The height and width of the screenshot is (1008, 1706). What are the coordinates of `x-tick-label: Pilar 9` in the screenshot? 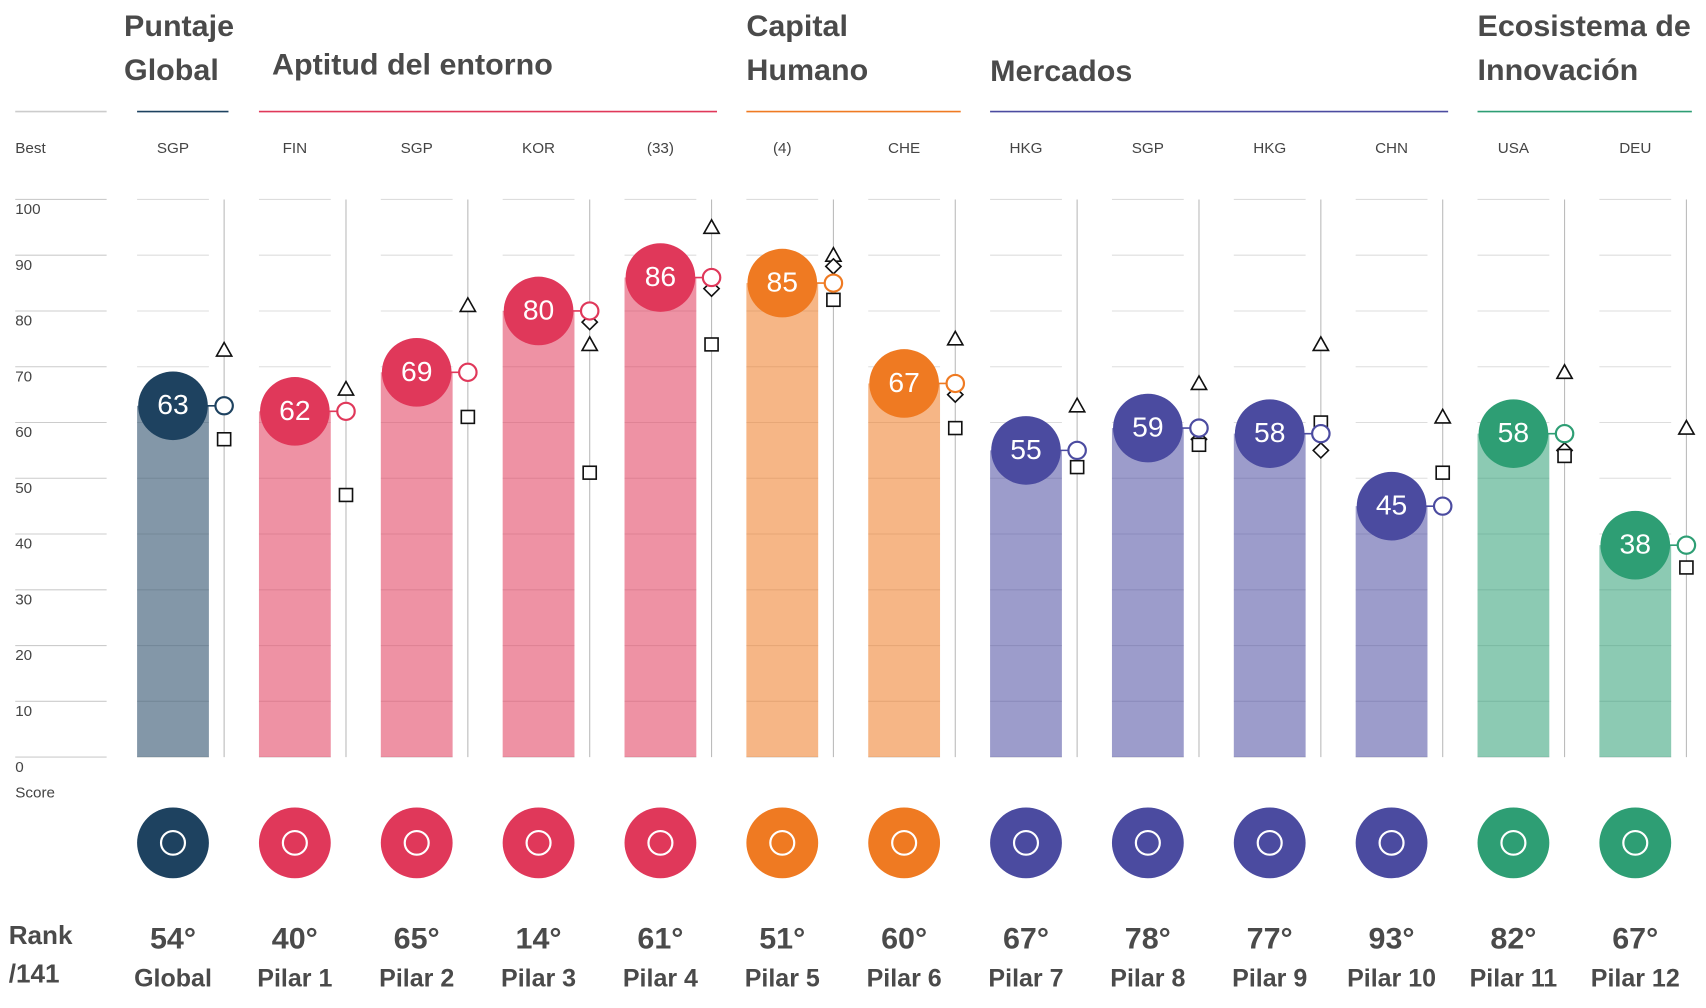 It's located at (1269, 979).